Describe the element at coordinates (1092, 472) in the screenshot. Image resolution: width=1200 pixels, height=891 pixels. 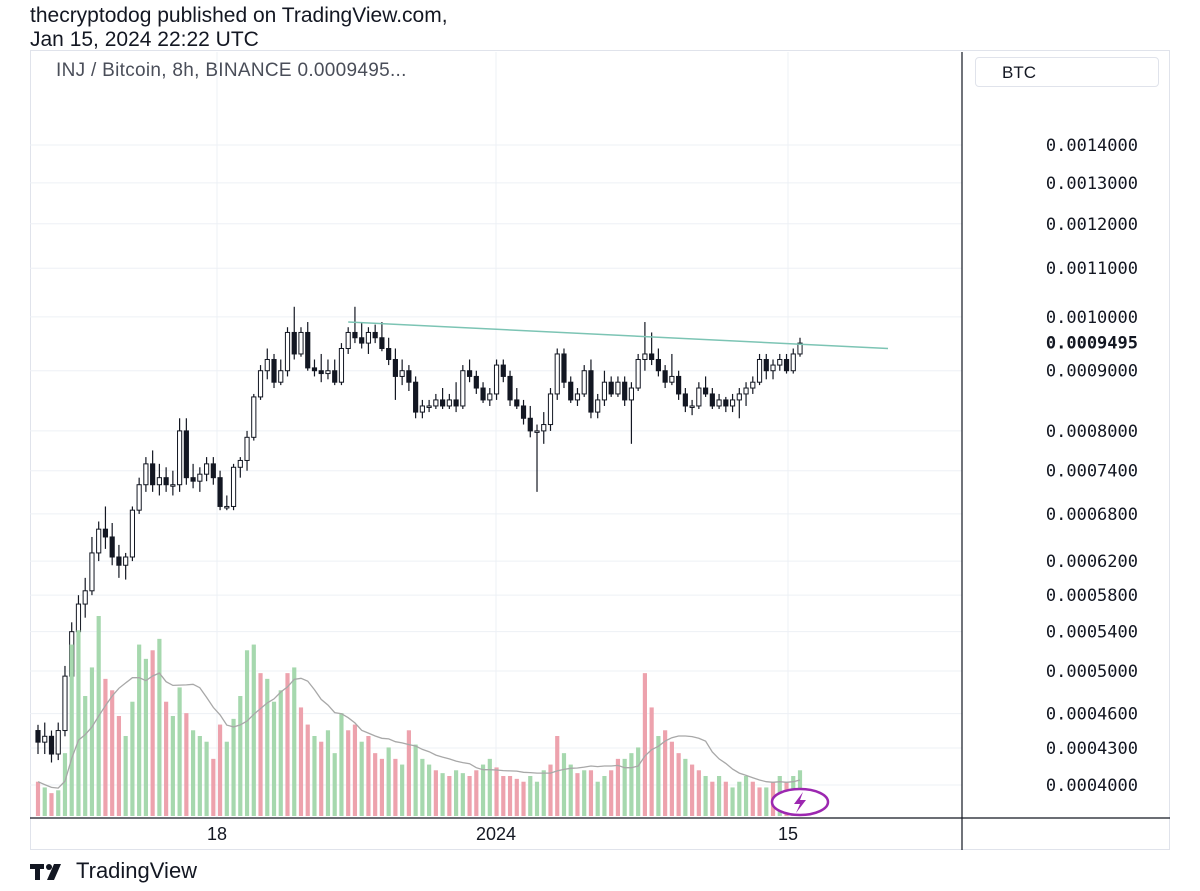
I see `y-tick-label: 0.0007400` at that location.